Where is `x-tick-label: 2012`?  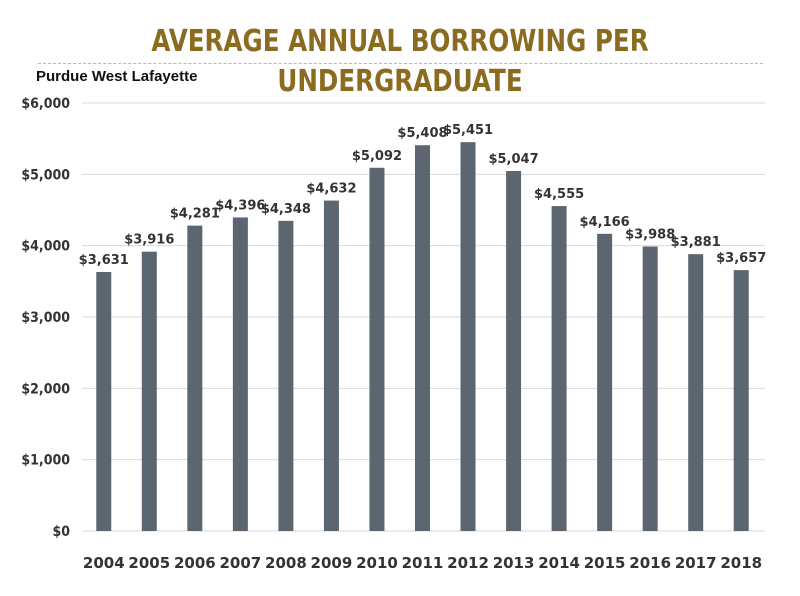
x-tick-label: 2012 is located at coordinates (468, 563).